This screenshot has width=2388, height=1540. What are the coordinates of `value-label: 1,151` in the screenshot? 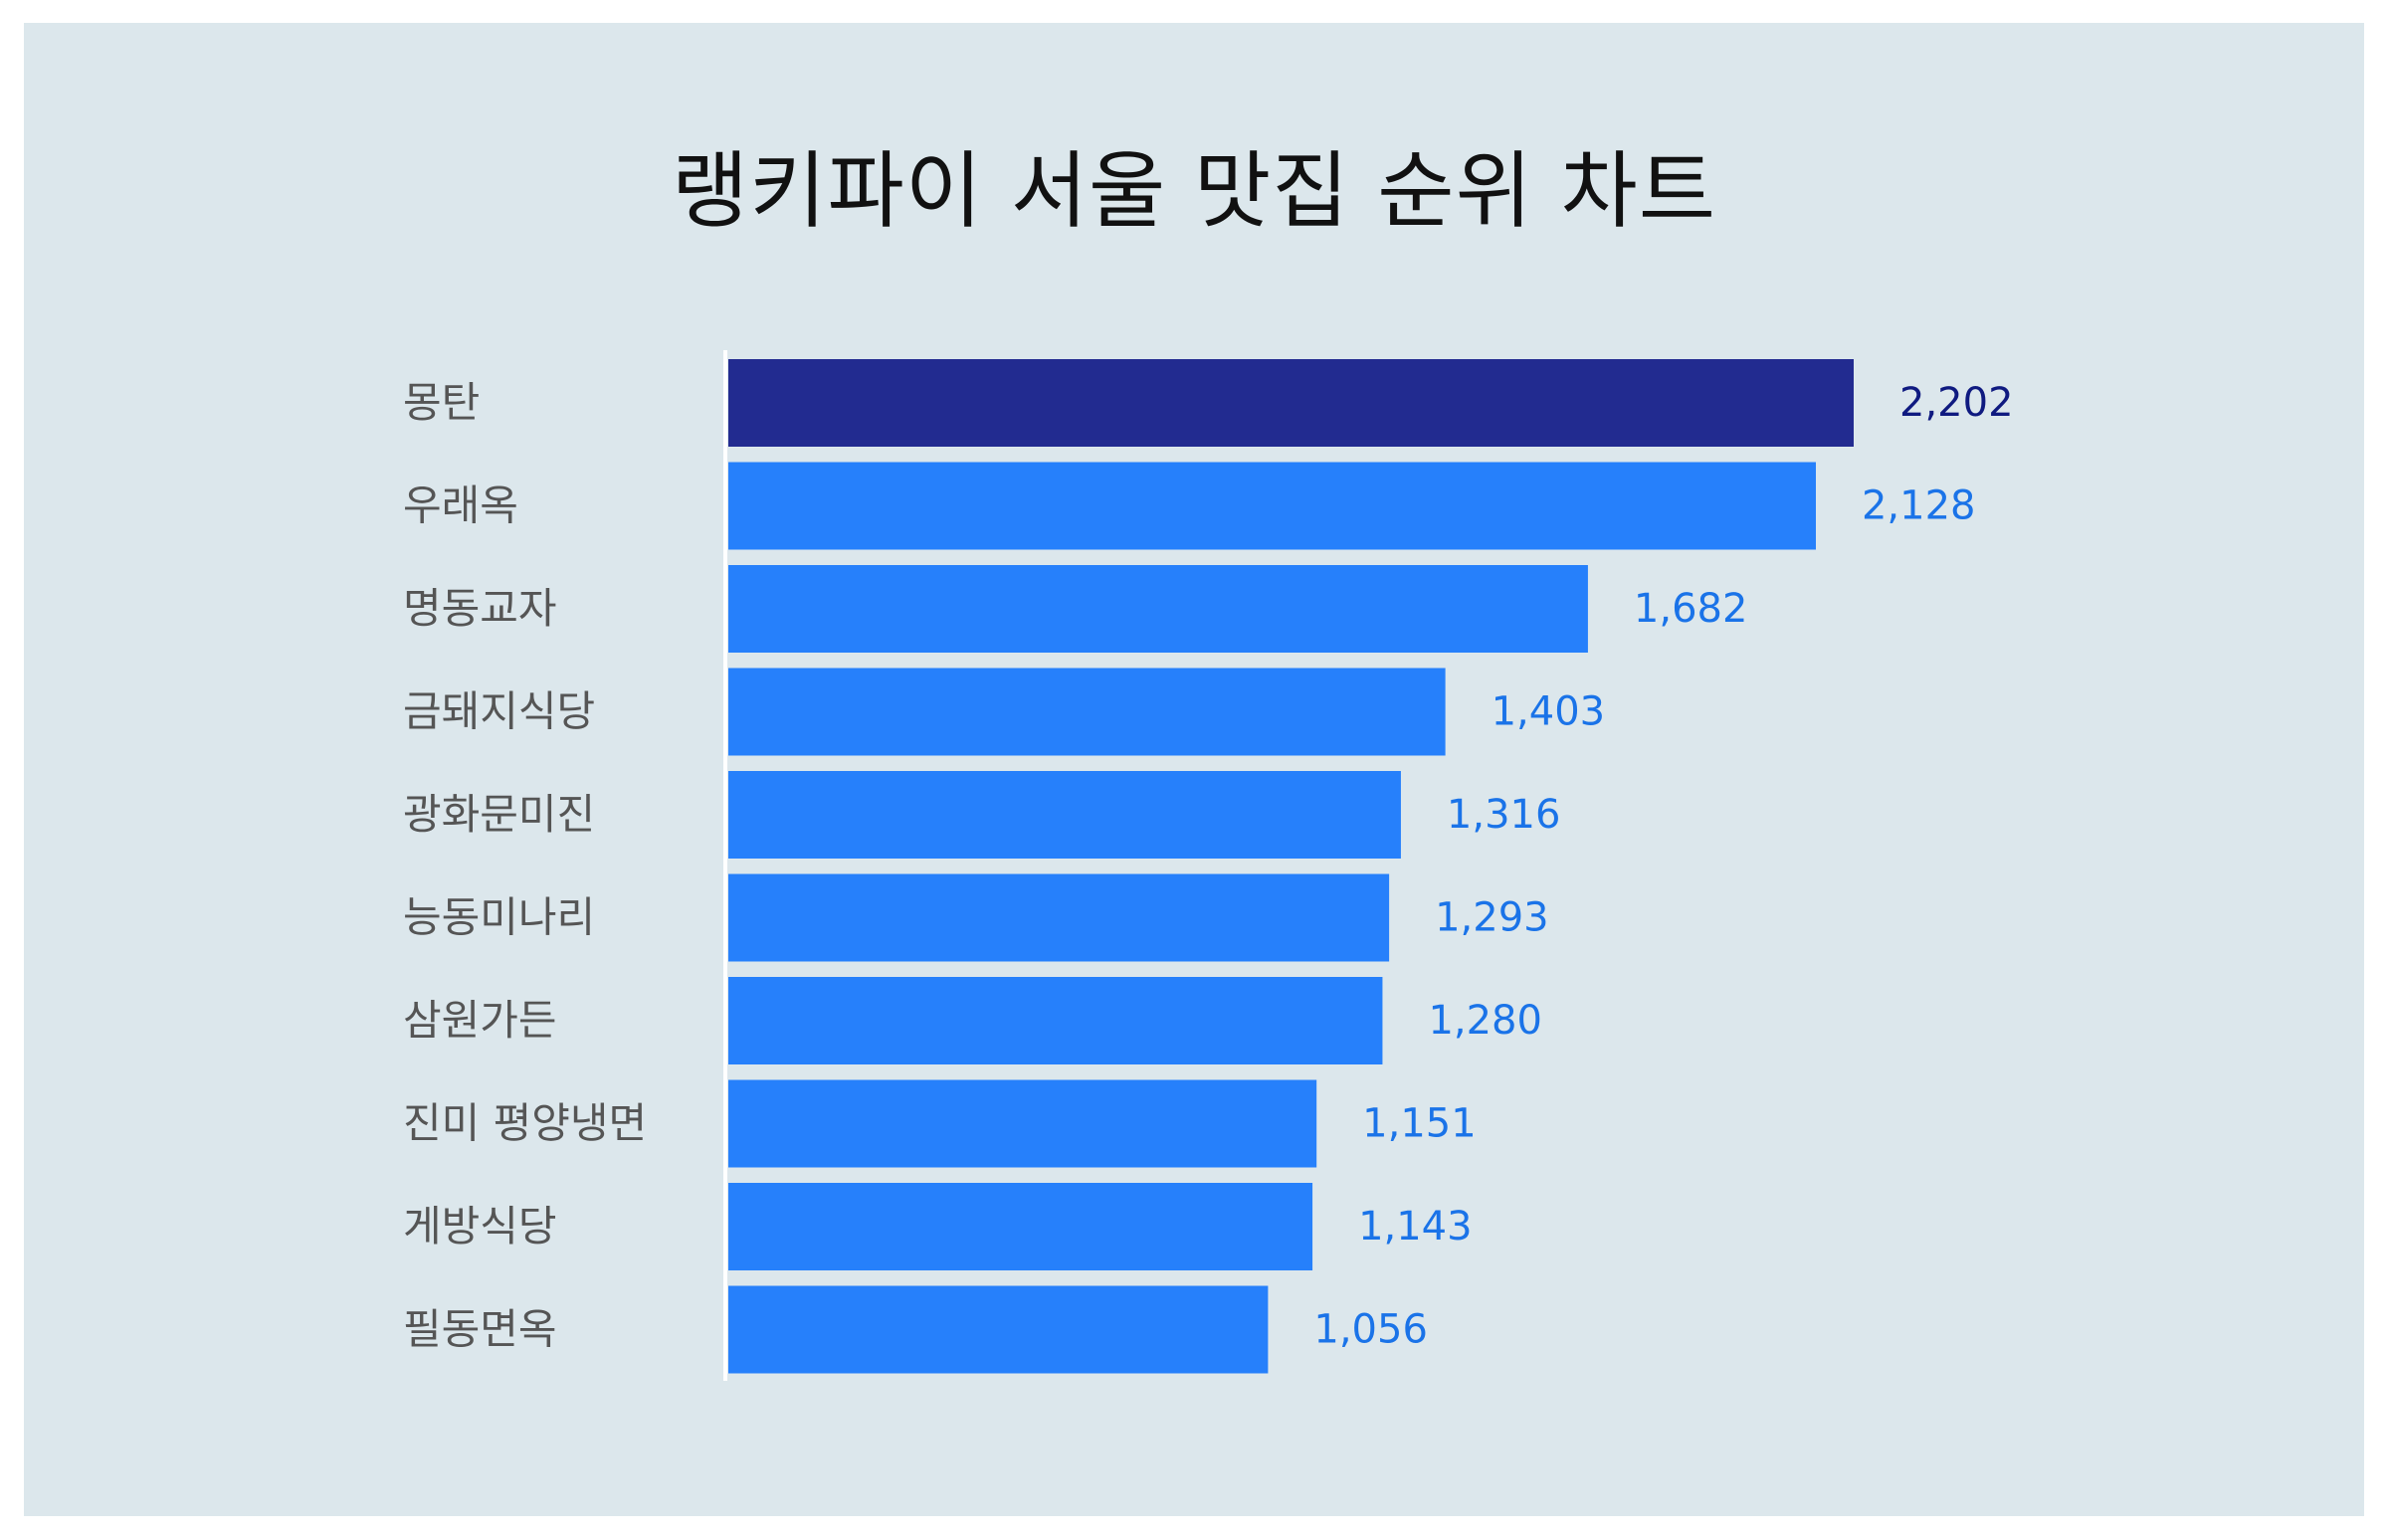 It's located at (1419, 1124).